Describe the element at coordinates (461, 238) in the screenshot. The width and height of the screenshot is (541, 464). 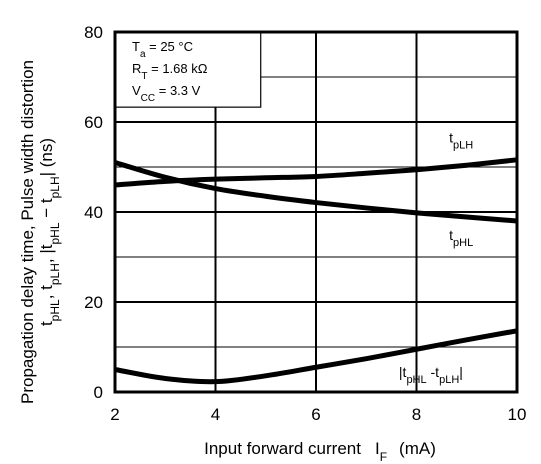
I see `series-label-1: tpHL` at that location.